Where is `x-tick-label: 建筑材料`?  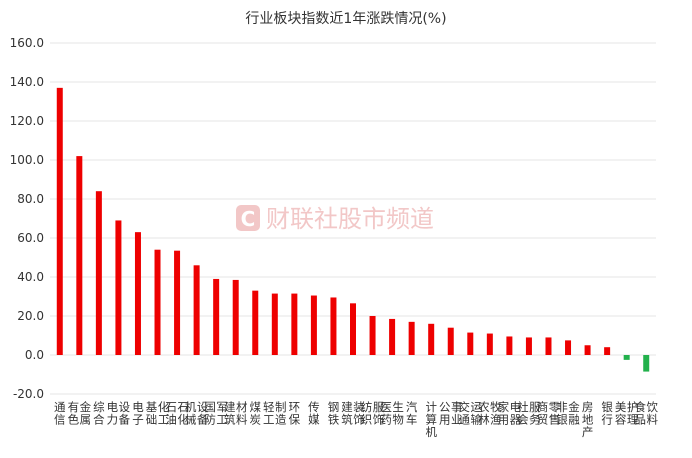 x-tick-label: 建筑材料 is located at coordinates (236, 413).